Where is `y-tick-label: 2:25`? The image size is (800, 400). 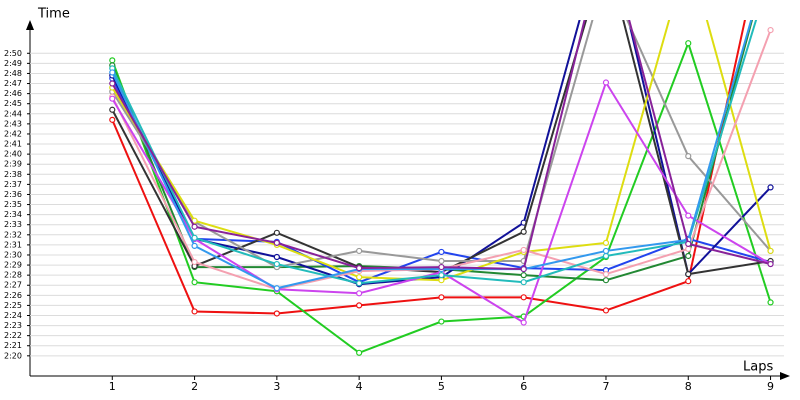
y-tick-label: 2:25 is located at coordinates (13, 305).